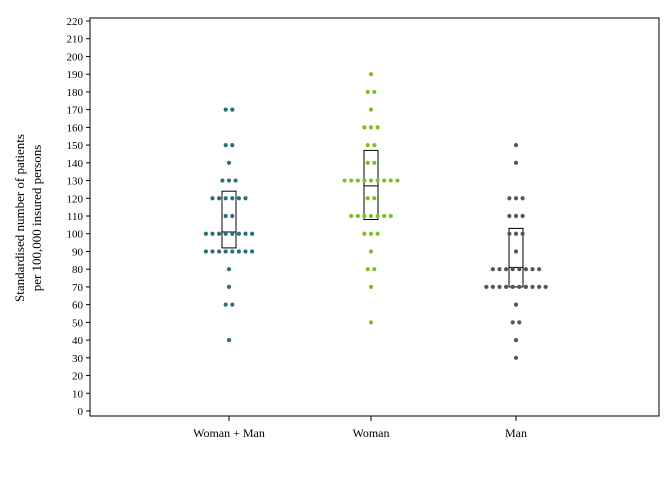 This screenshot has width=672, height=480. What do you see at coordinates (75, 235) in the screenshot?
I see `y-tick-label: 100` at bounding box center [75, 235].